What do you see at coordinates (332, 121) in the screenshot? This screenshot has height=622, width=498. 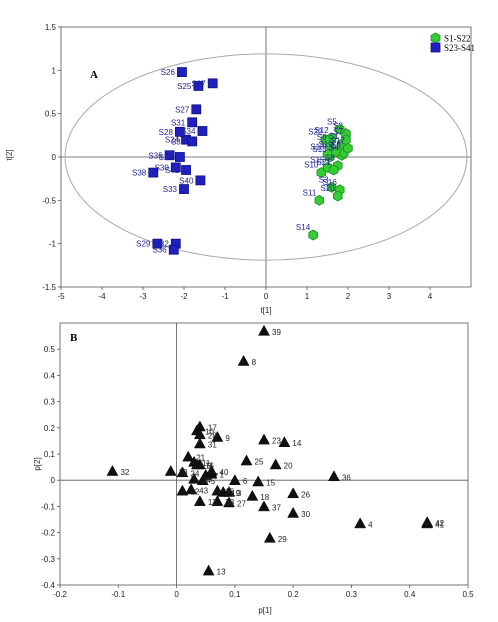 I see `point-label-s5: S5` at bounding box center [332, 121].